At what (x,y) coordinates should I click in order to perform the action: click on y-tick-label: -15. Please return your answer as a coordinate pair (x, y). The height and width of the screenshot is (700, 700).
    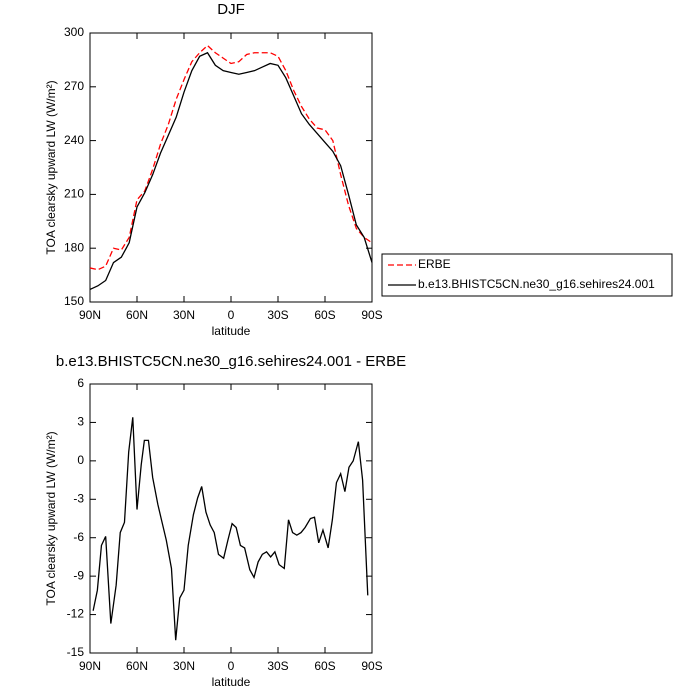
    Looking at the image, I should click on (76, 652).